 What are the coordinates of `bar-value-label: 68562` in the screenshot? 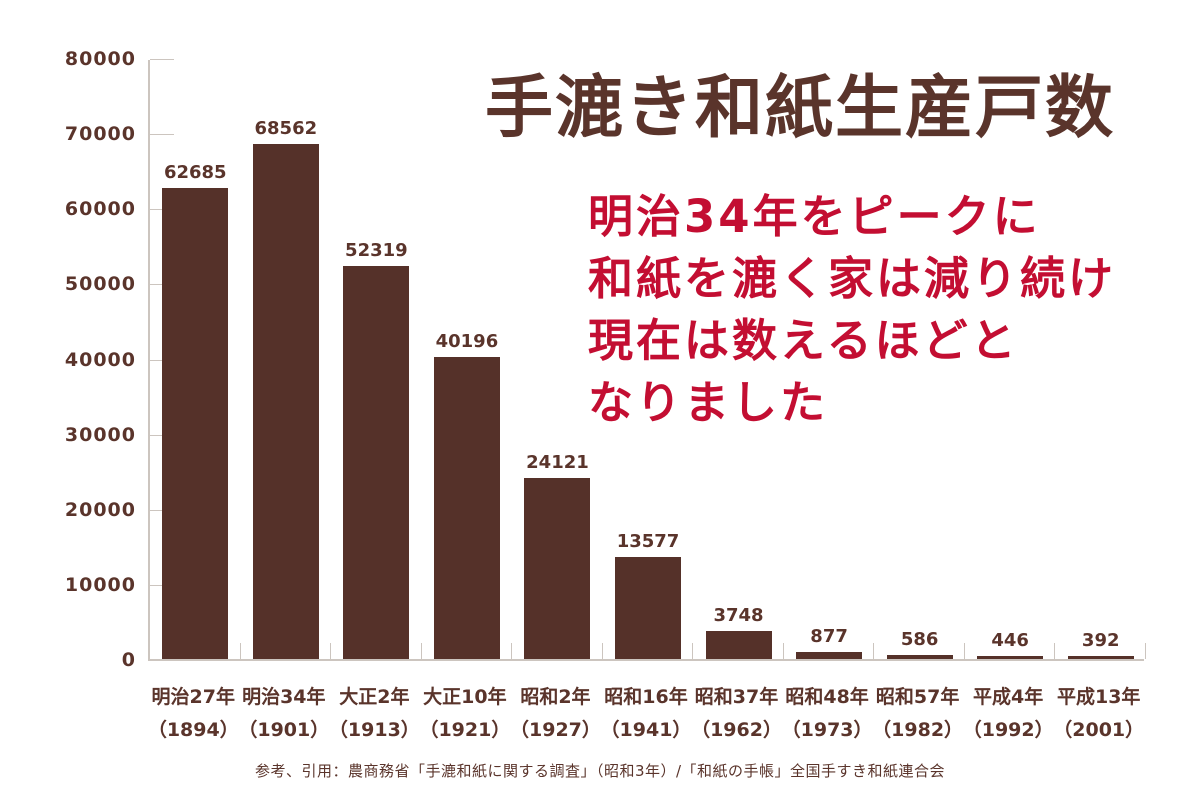 It's located at (286, 128).